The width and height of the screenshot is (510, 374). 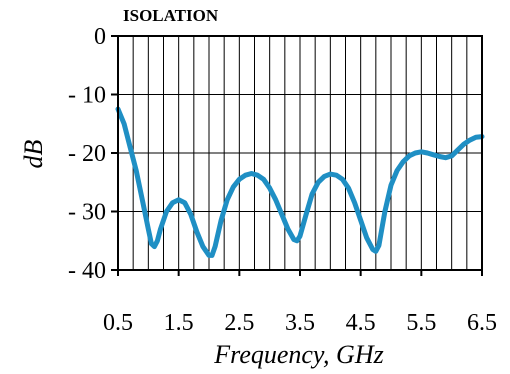 What do you see at coordinates (33, 153) in the screenshot?
I see `y-axis-title: dB` at bounding box center [33, 153].